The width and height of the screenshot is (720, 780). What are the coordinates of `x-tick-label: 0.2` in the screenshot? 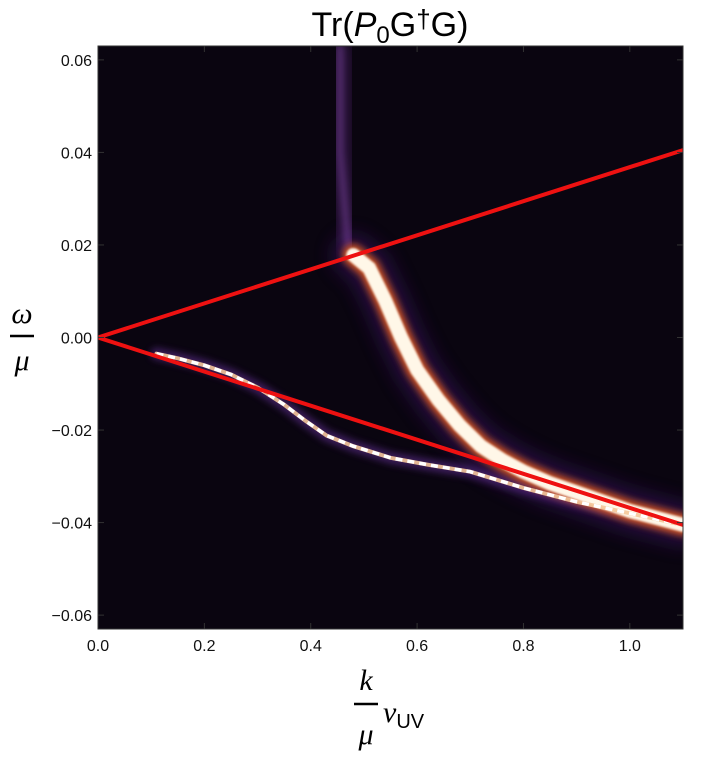 It's located at (204, 646).